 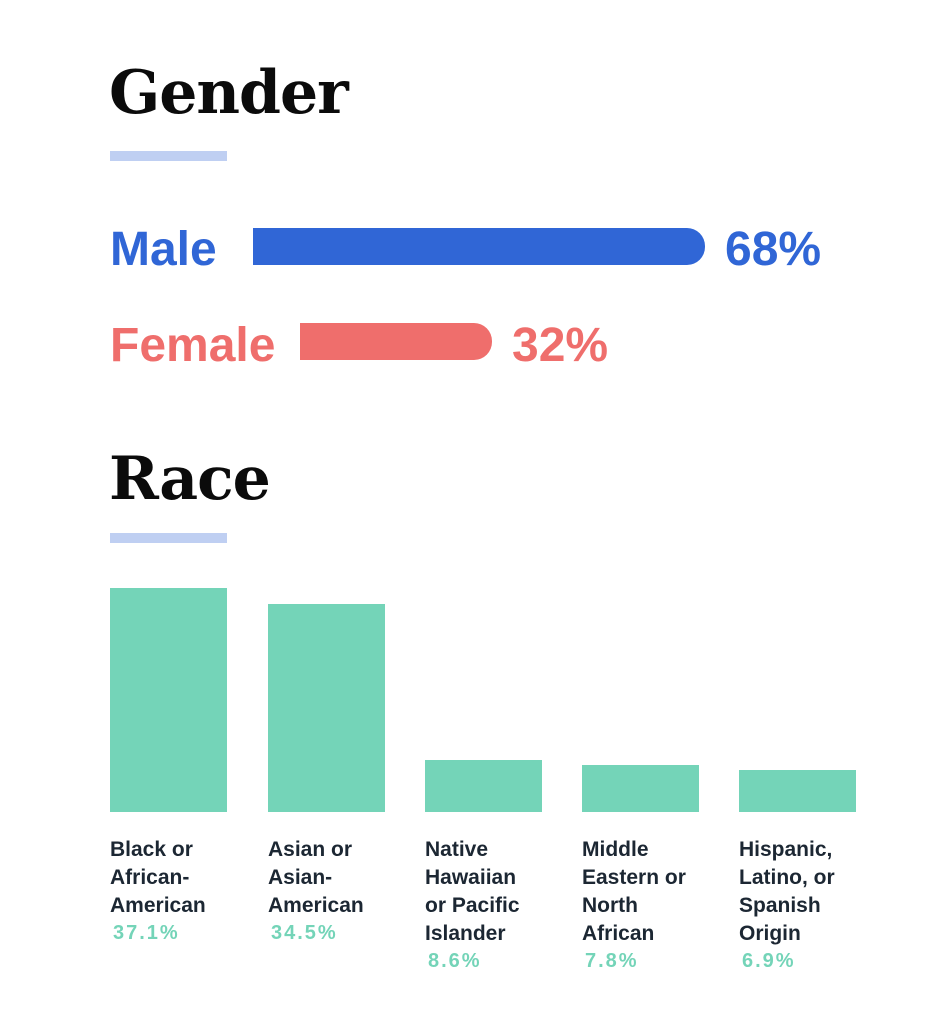 I want to click on gender-value-female: 32%, so click(x=560, y=345).